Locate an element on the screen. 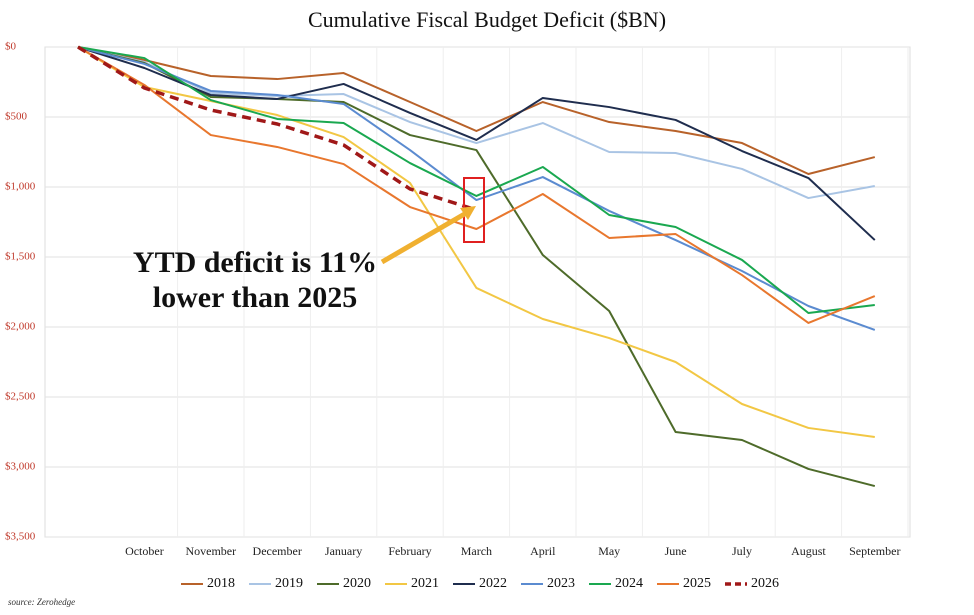 This screenshot has width=974, height=615. series-line is located at coordinates (277, 128).